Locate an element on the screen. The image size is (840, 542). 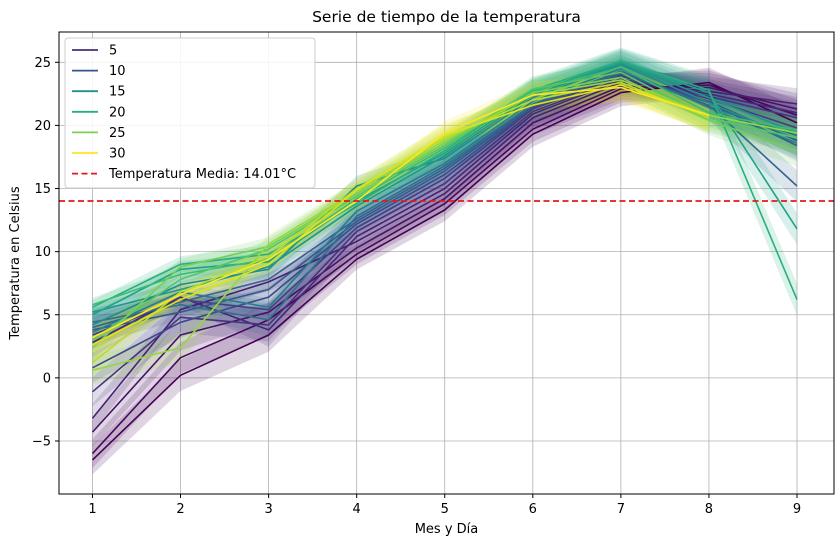
x-tick-label: 7 is located at coordinates (621, 509).